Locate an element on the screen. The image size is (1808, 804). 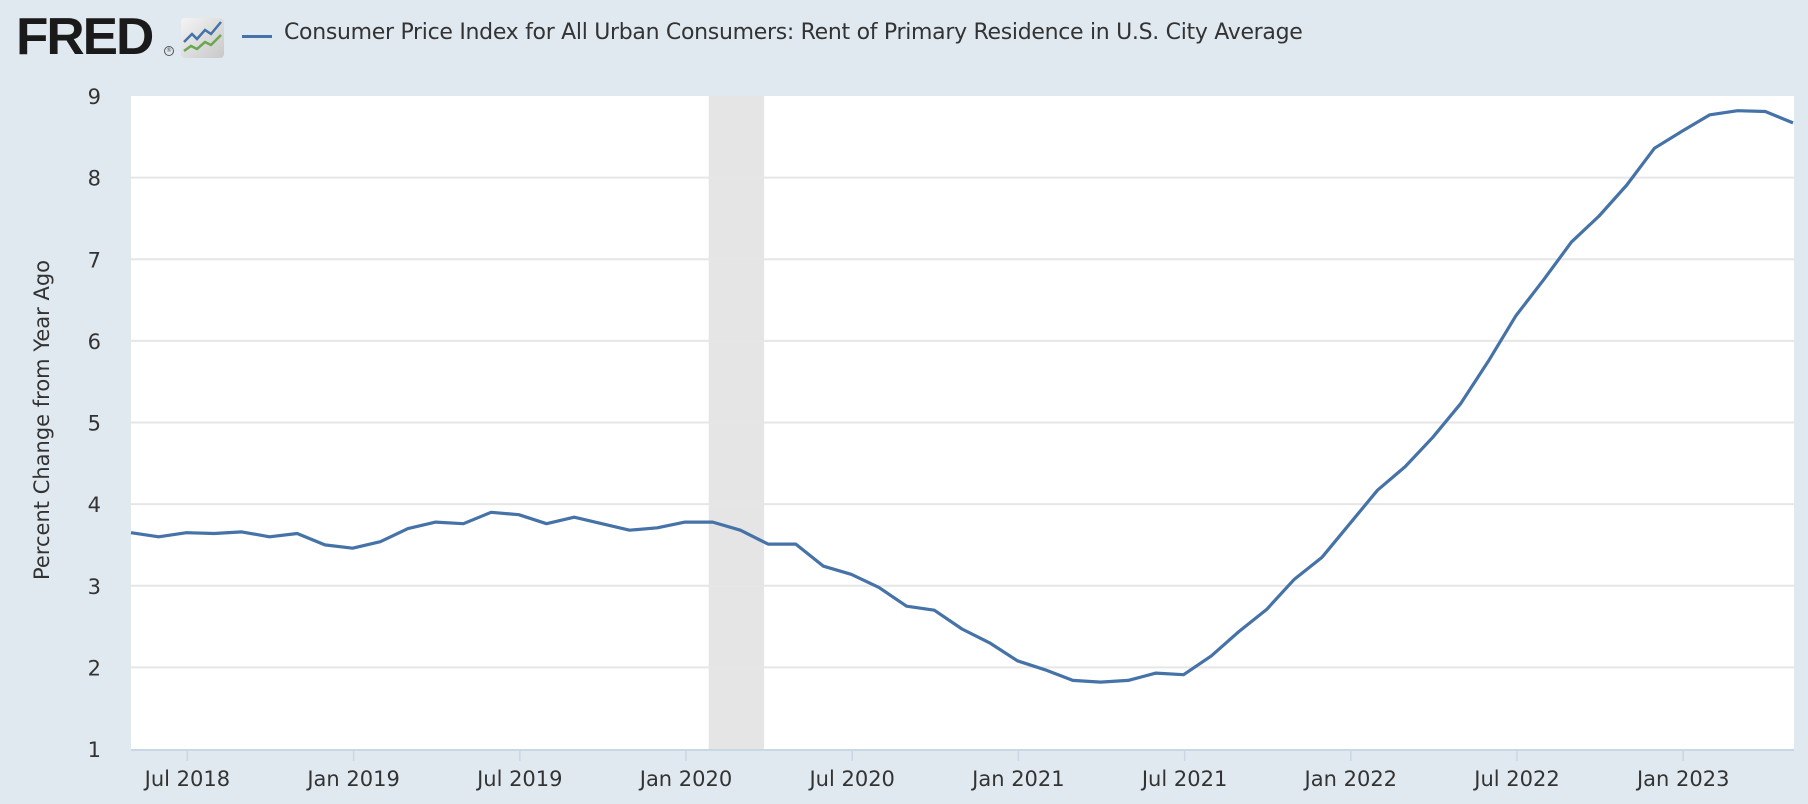
y-tick-label: 3 is located at coordinates (94, 587).